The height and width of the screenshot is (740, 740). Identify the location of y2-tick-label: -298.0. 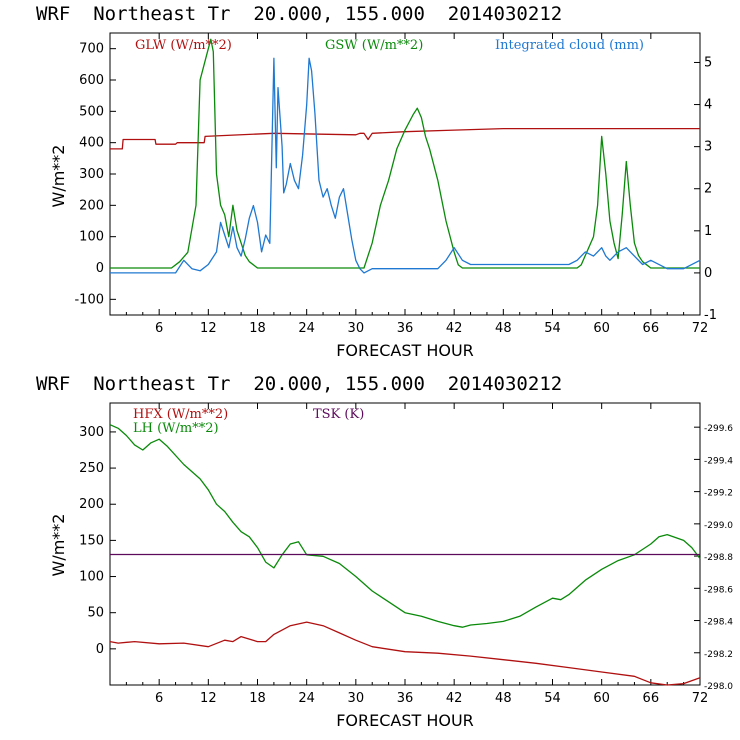
(718, 687).